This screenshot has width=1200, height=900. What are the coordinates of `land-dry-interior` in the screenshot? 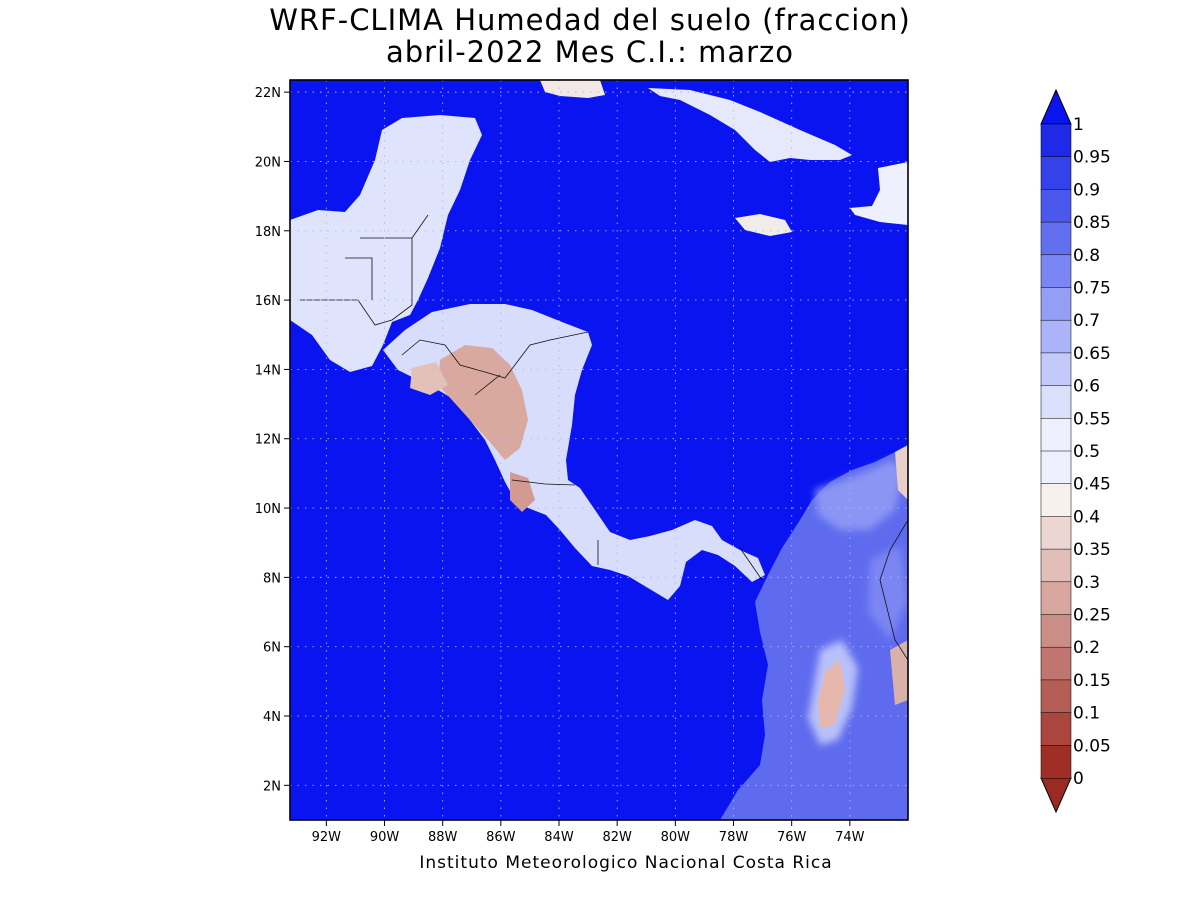 It's located at (483, 402).